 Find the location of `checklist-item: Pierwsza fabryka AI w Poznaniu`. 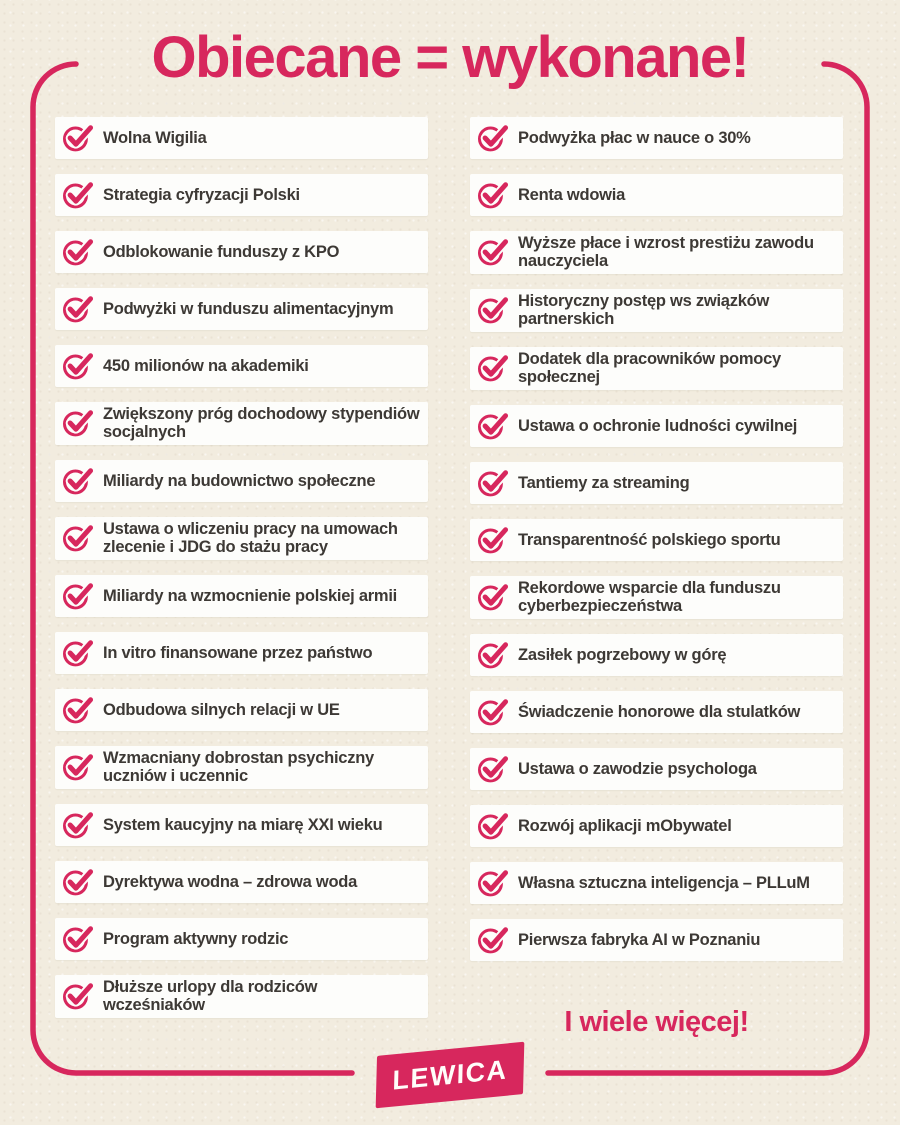

checklist-item: Pierwsza fabryka AI w Poznaniu is located at coordinates (656, 939).